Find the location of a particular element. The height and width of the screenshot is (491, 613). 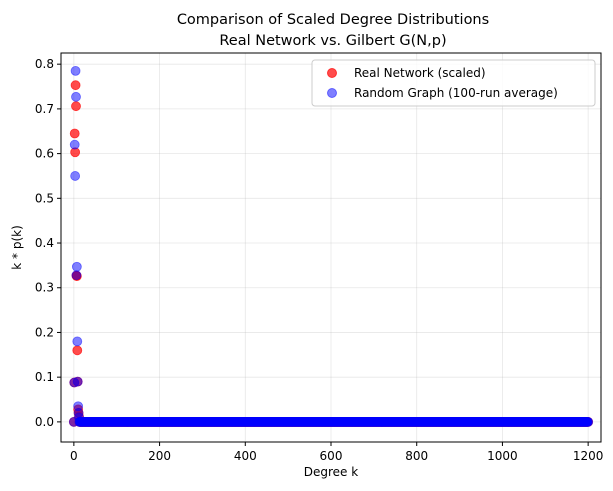

x-axis-ticks: 0 200 400 600 800 1000 1200 is located at coordinates (336, 452).